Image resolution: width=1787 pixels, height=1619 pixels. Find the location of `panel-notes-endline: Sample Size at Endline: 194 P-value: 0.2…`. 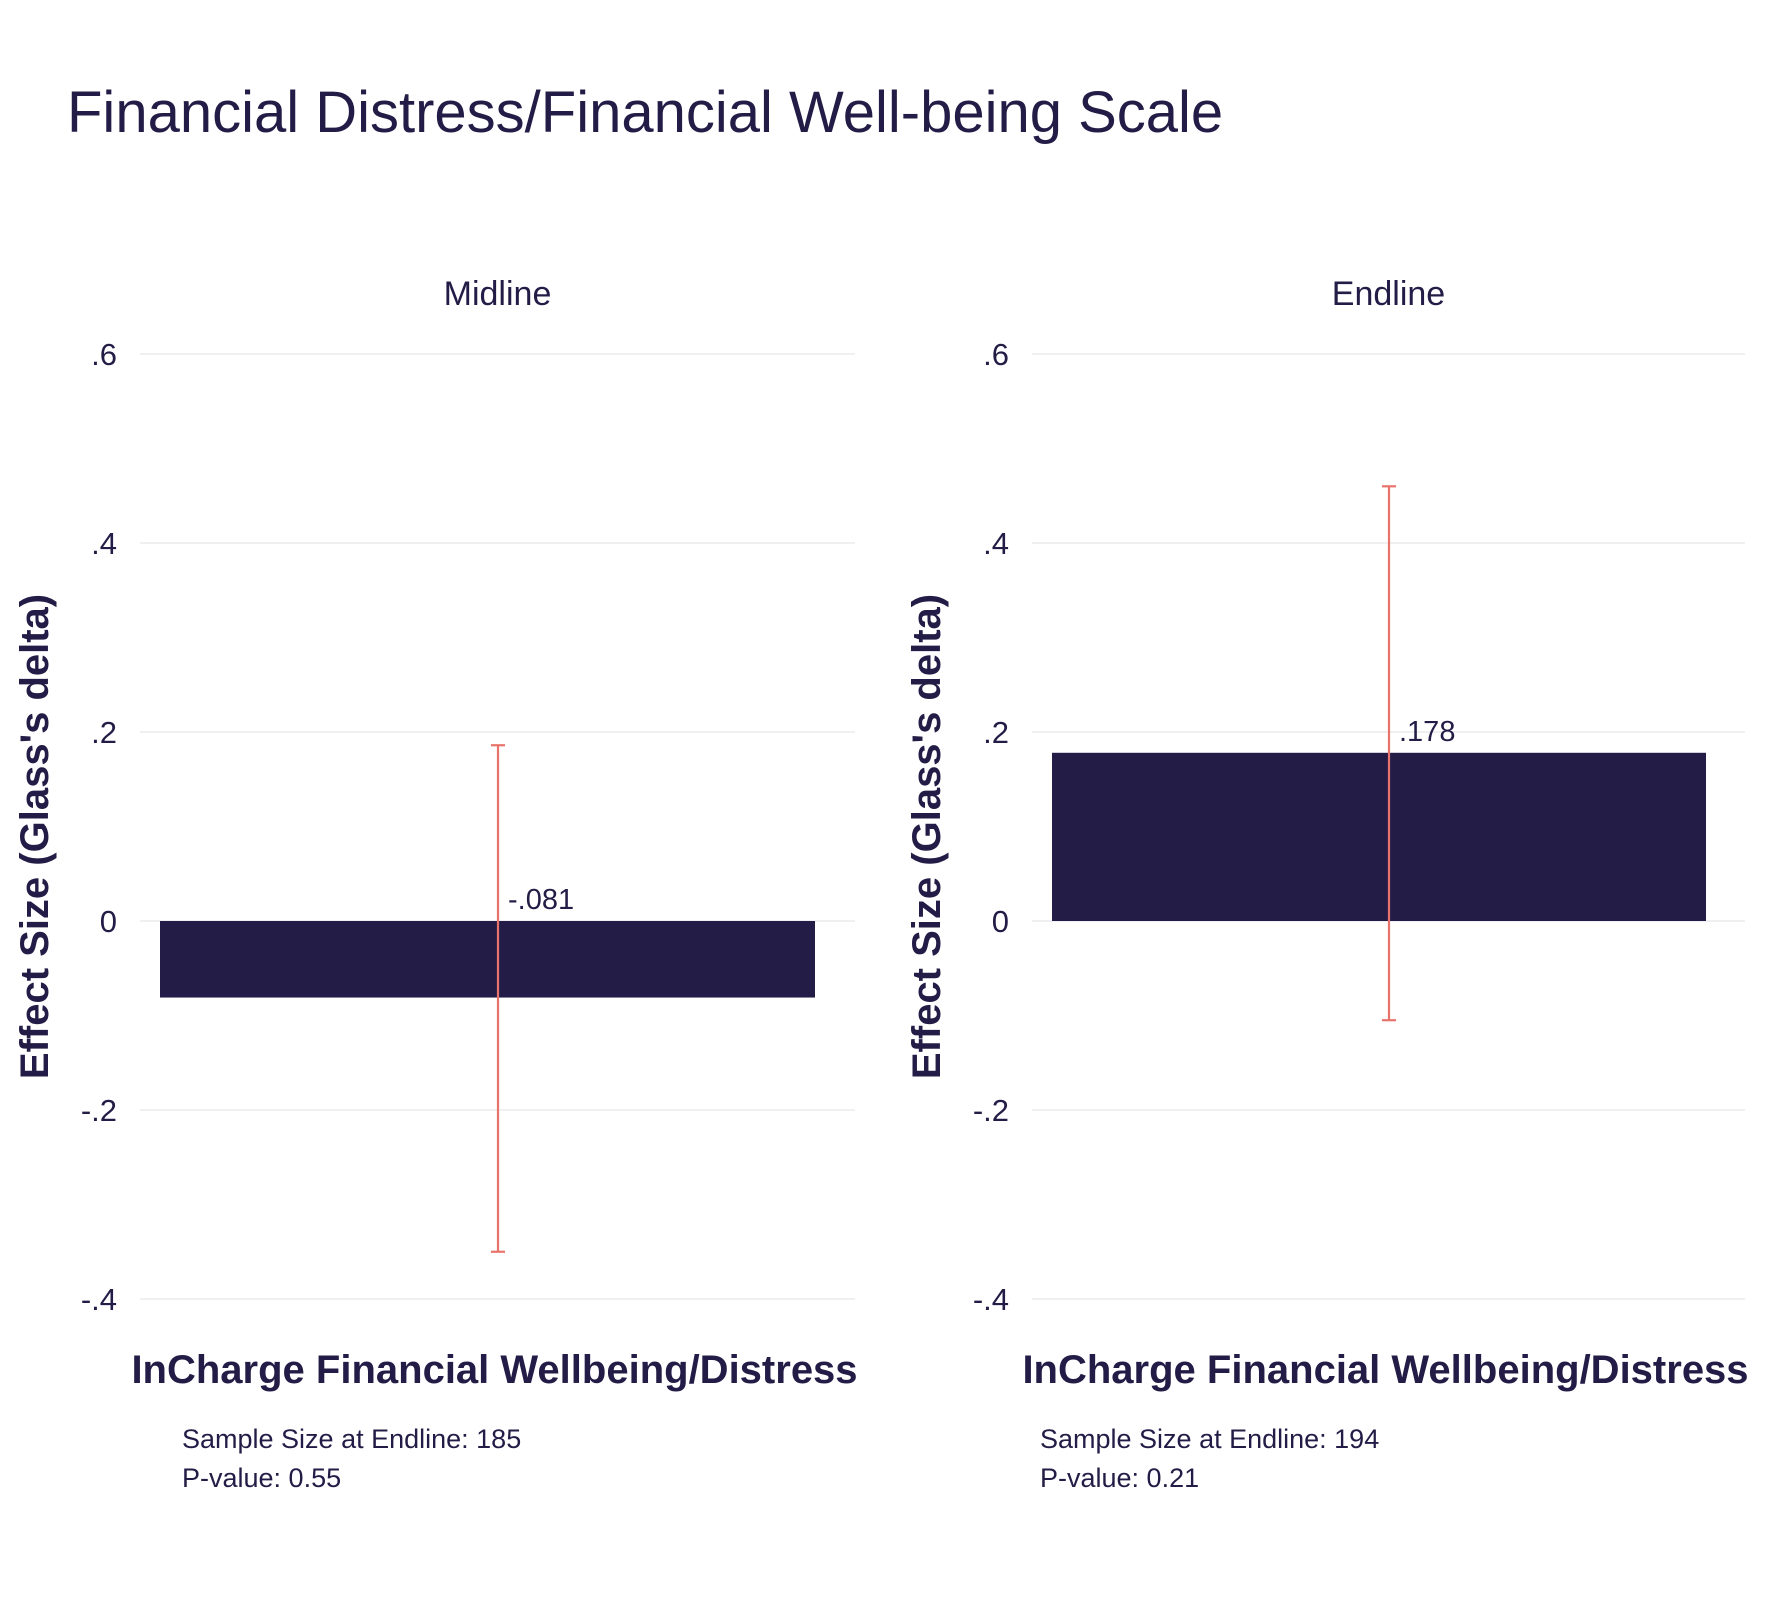

panel-notes-endline: Sample Size at Endline: 194 P-value: 0.2… is located at coordinates (1209, 1459).